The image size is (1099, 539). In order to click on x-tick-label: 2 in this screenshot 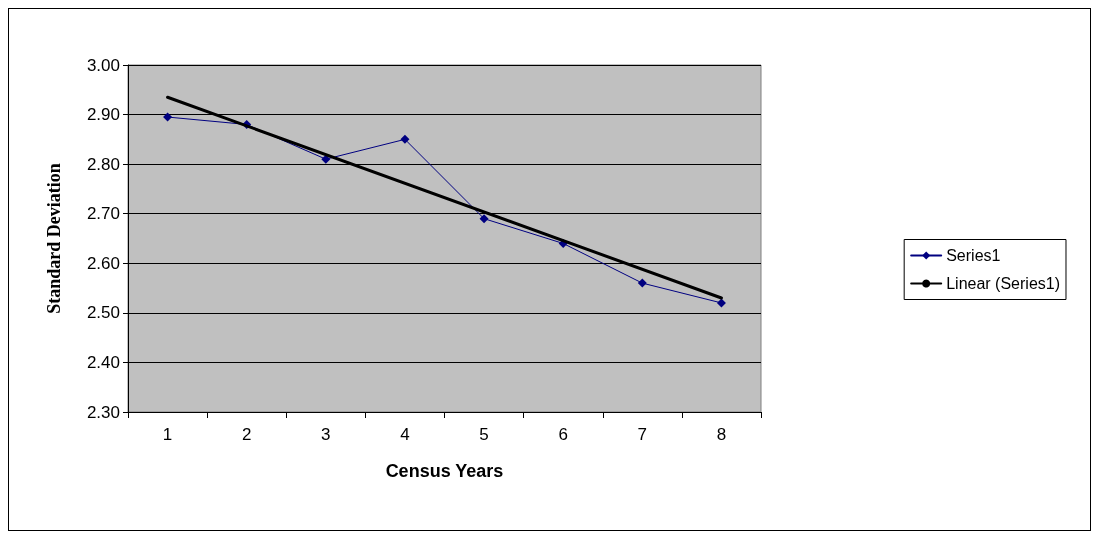, I will do `click(246, 434)`.